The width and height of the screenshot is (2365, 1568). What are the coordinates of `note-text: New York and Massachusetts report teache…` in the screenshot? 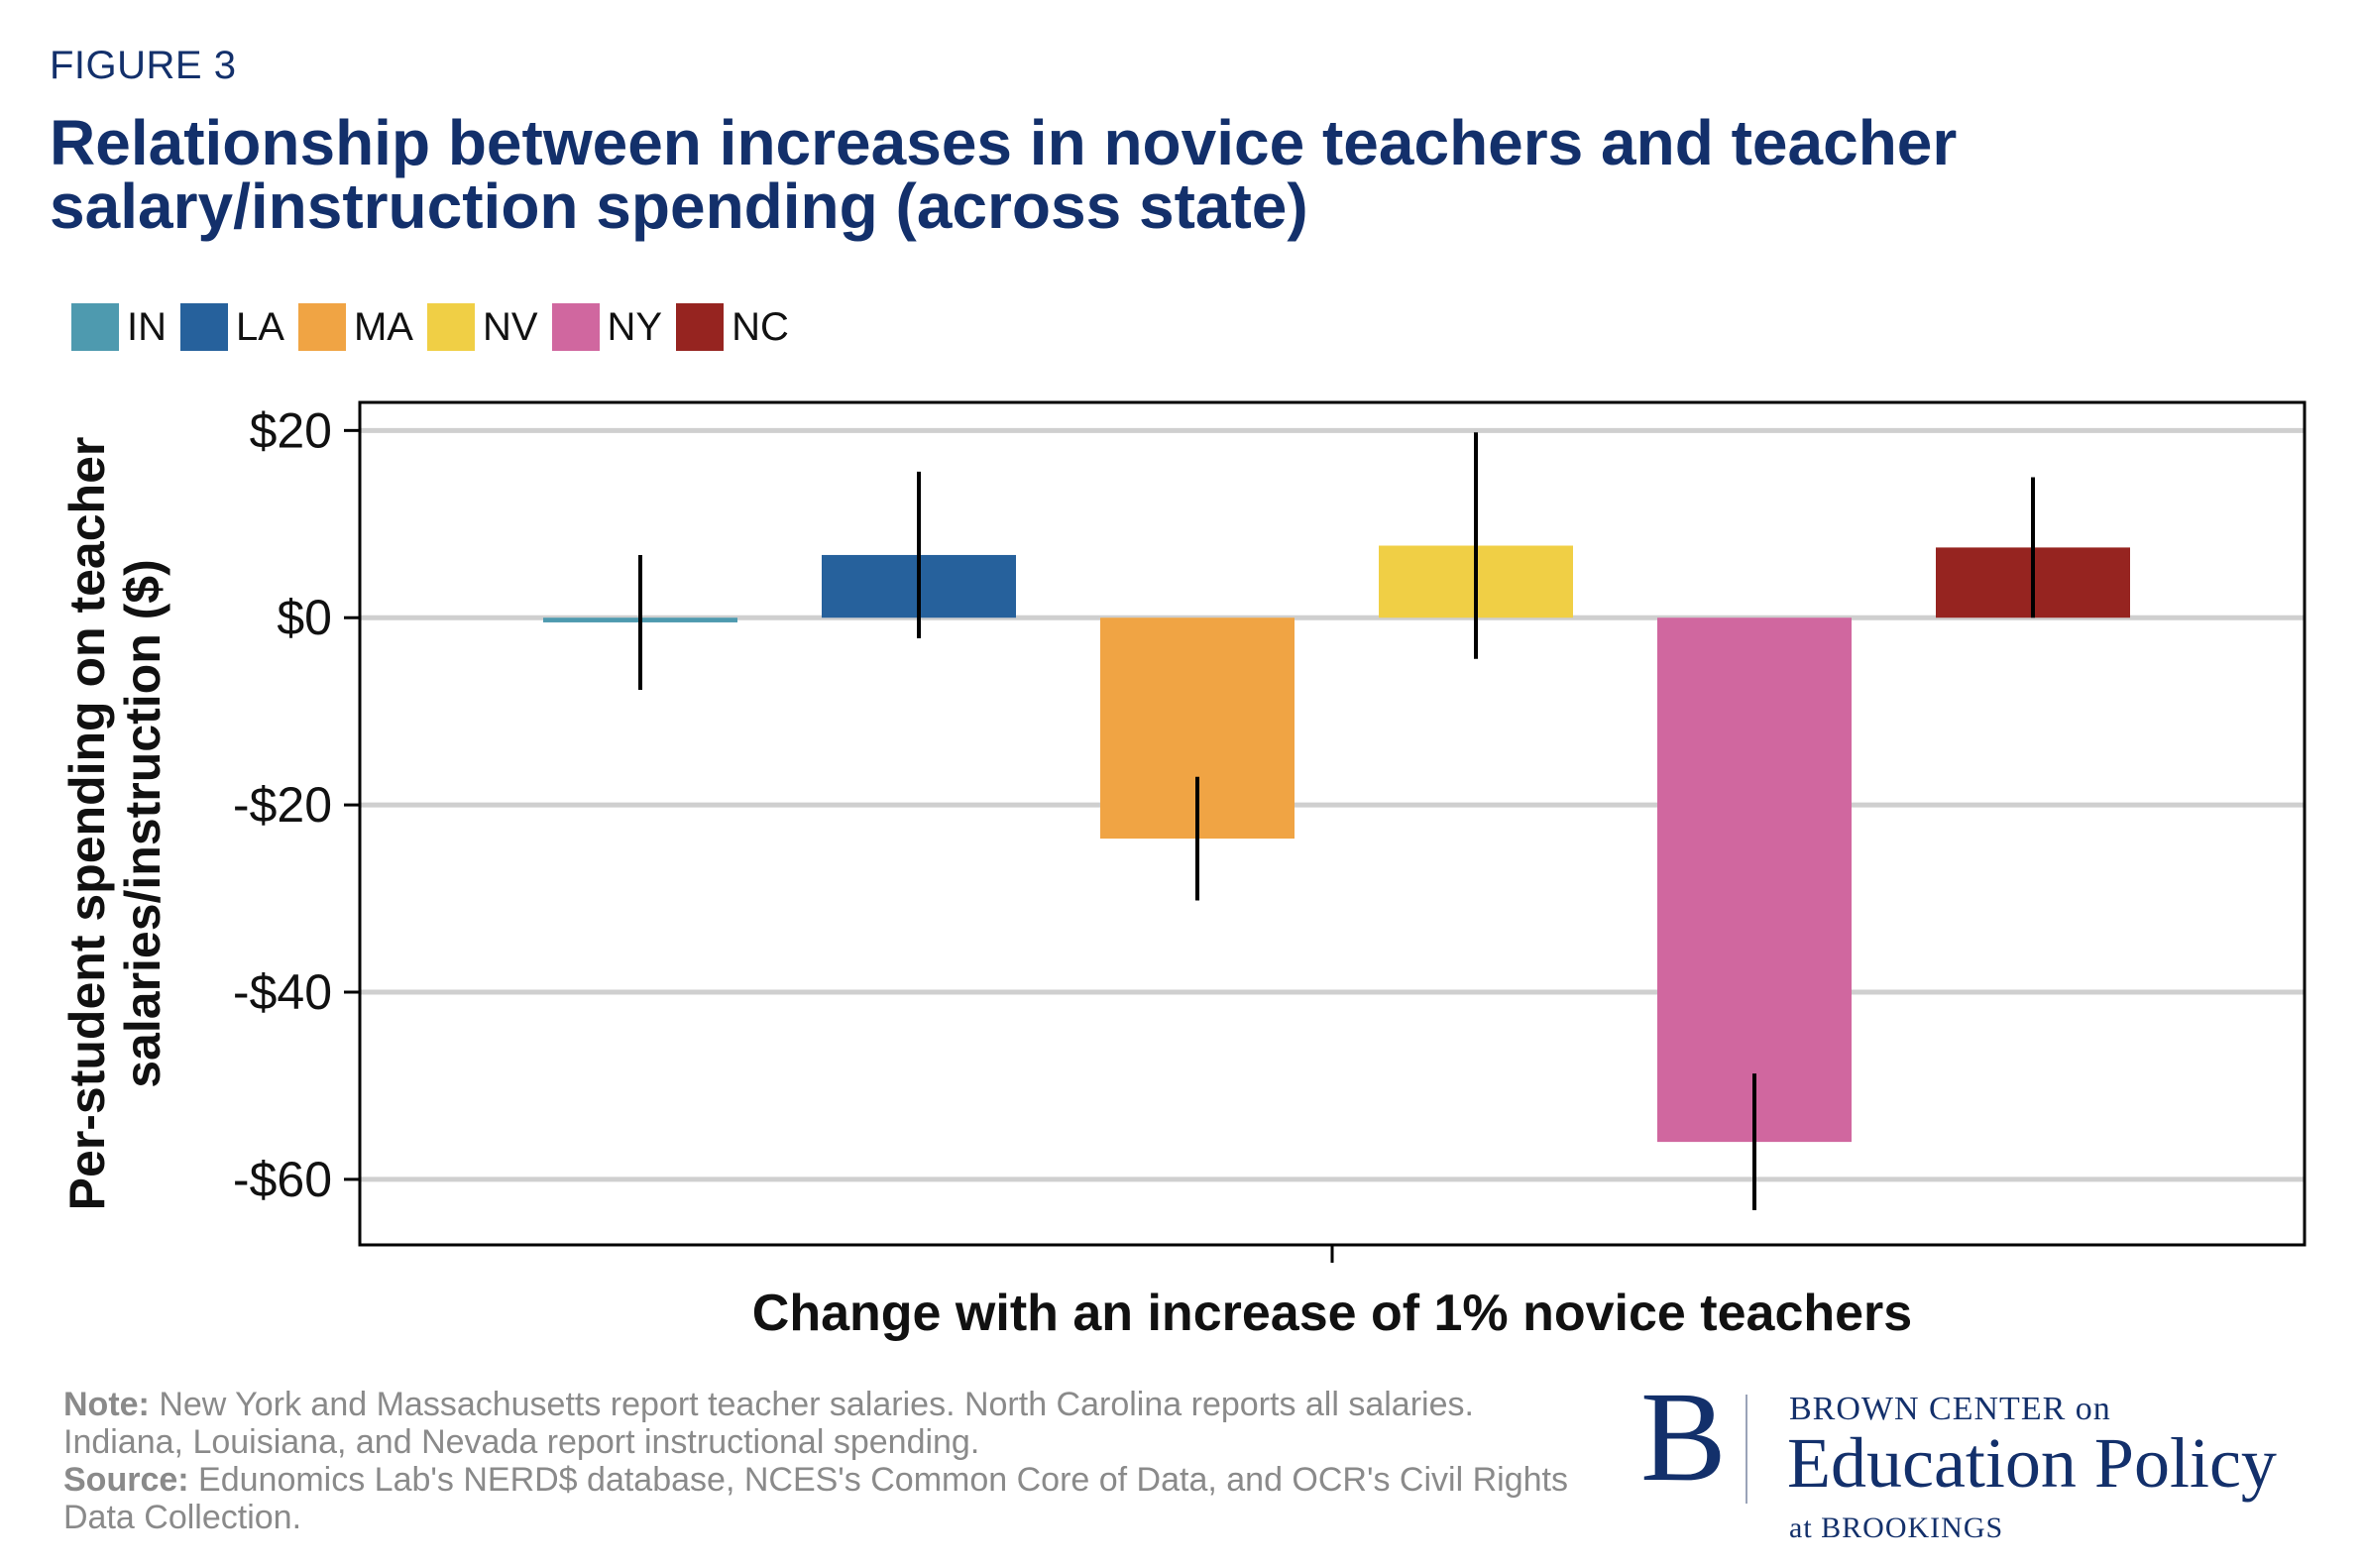 It's located at (768, 1423).